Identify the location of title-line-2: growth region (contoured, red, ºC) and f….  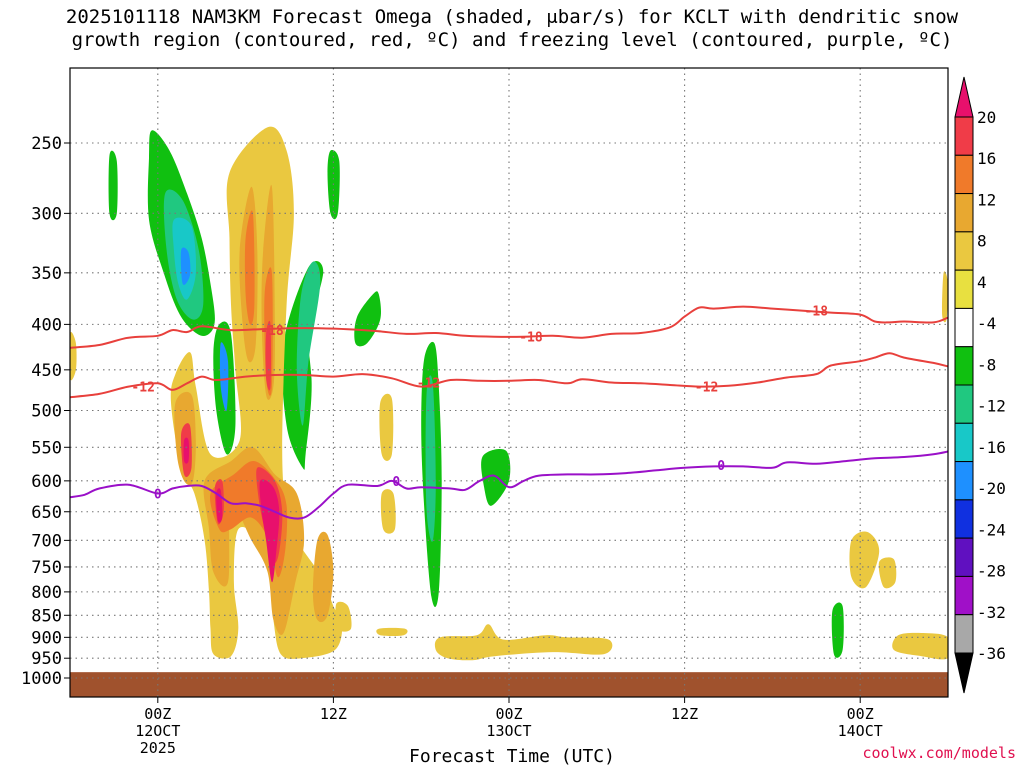
(512, 40).